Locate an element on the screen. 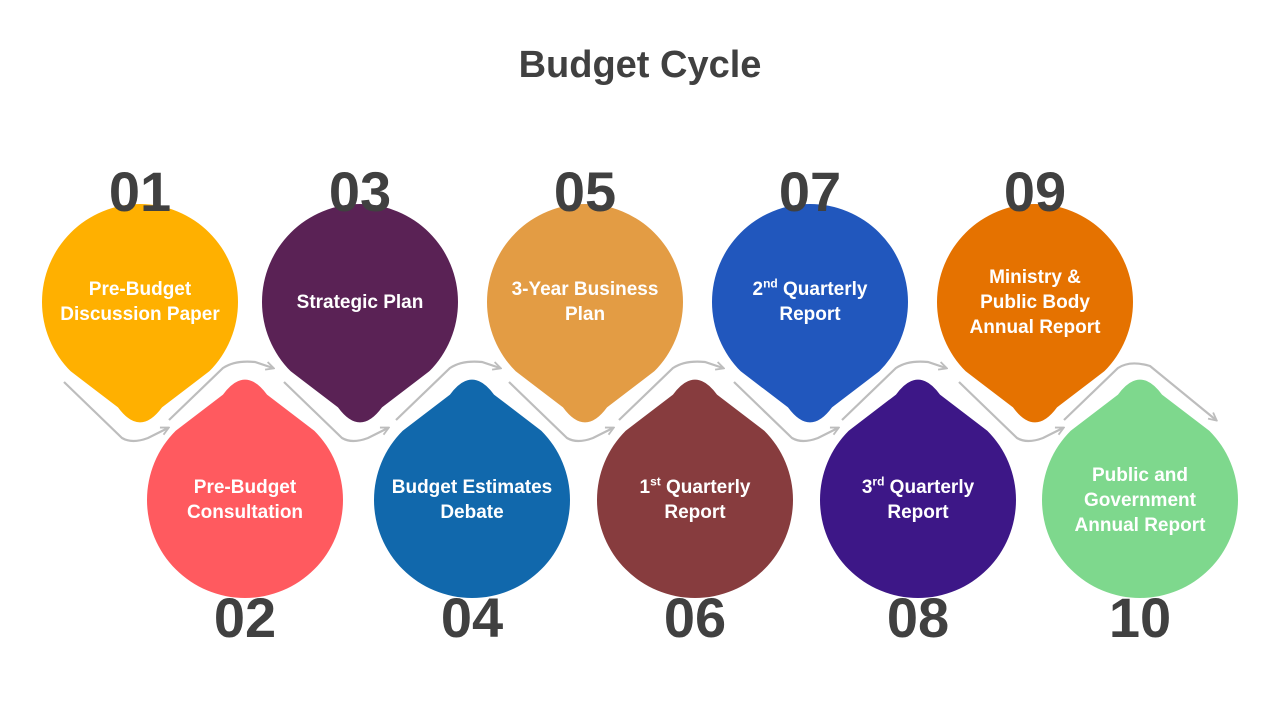 The width and height of the screenshot is (1280, 720). step-label-line: Consultation is located at coordinates (245, 512).